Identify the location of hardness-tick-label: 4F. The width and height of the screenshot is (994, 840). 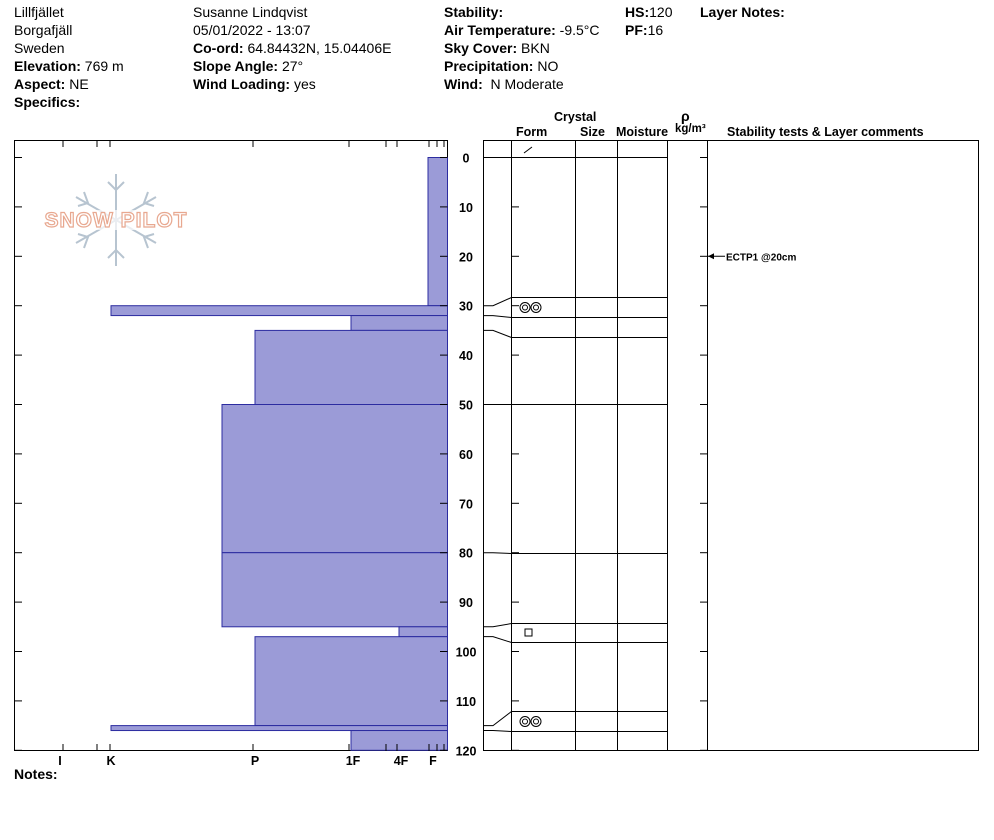
(401, 761).